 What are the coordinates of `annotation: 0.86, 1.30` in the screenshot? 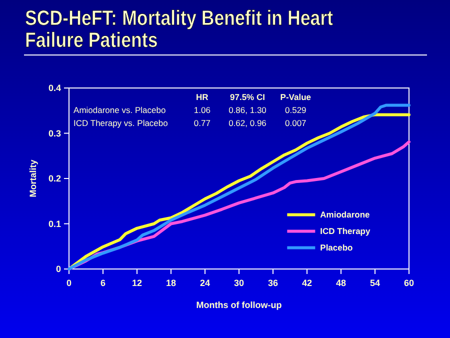 It's located at (247, 110).